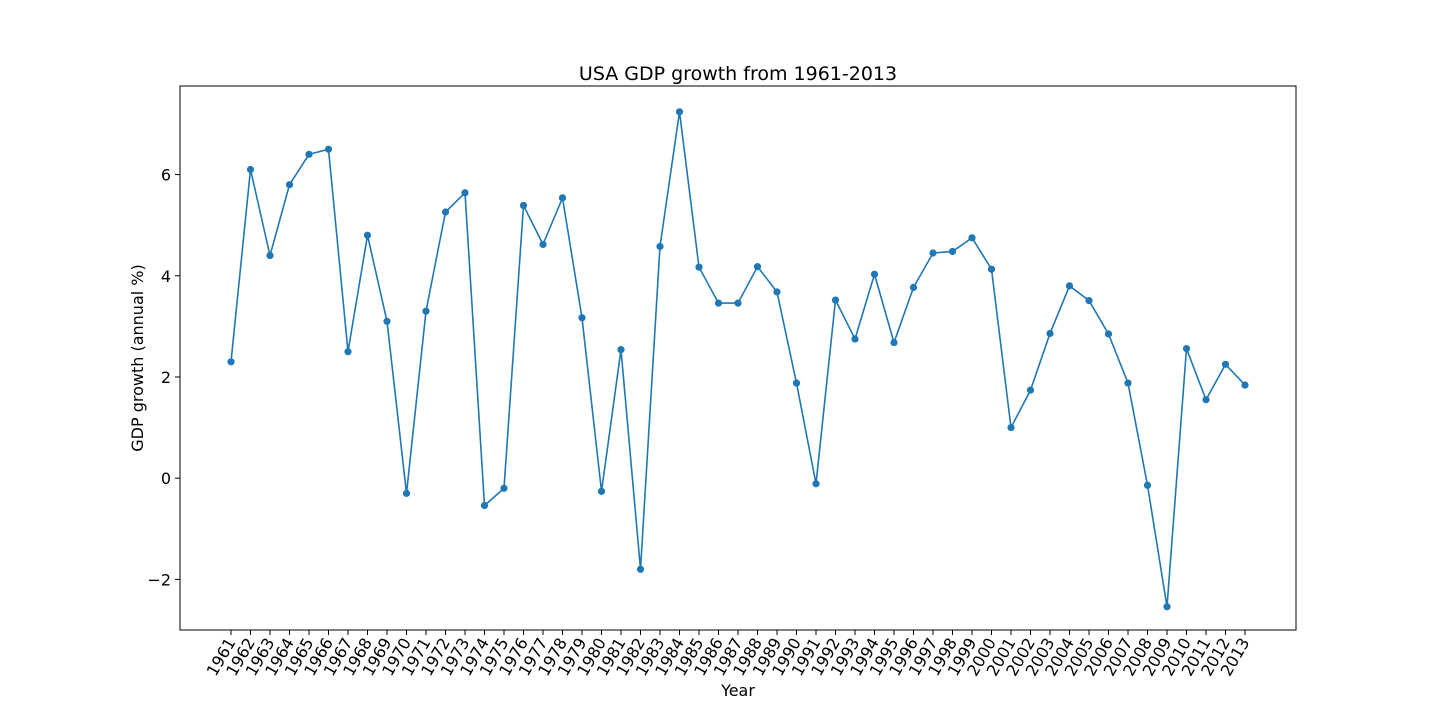 The width and height of the screenshot is (1440, 720). What do you see at coordinates (159, 579) in the screenshot?
I see `y-tick-label: −2` at bounding box center [159, 579].